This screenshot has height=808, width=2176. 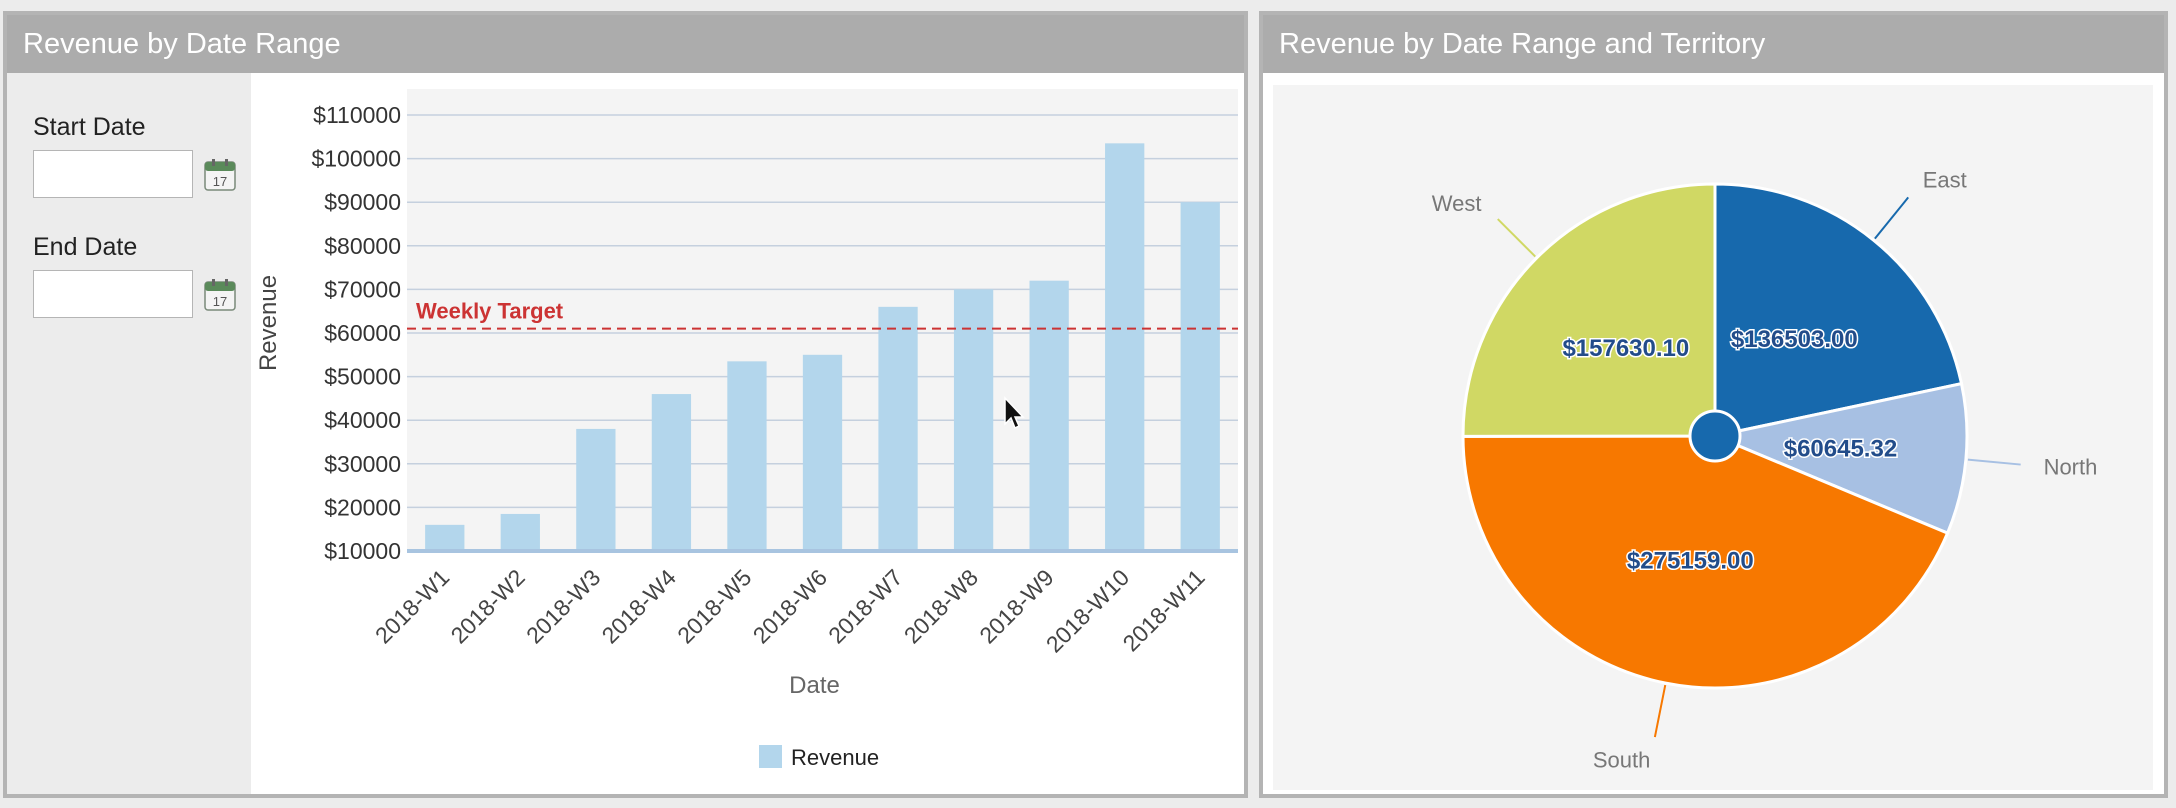 I want to click on start-date-calendar-icon: 17, so click(x=220, y=175).